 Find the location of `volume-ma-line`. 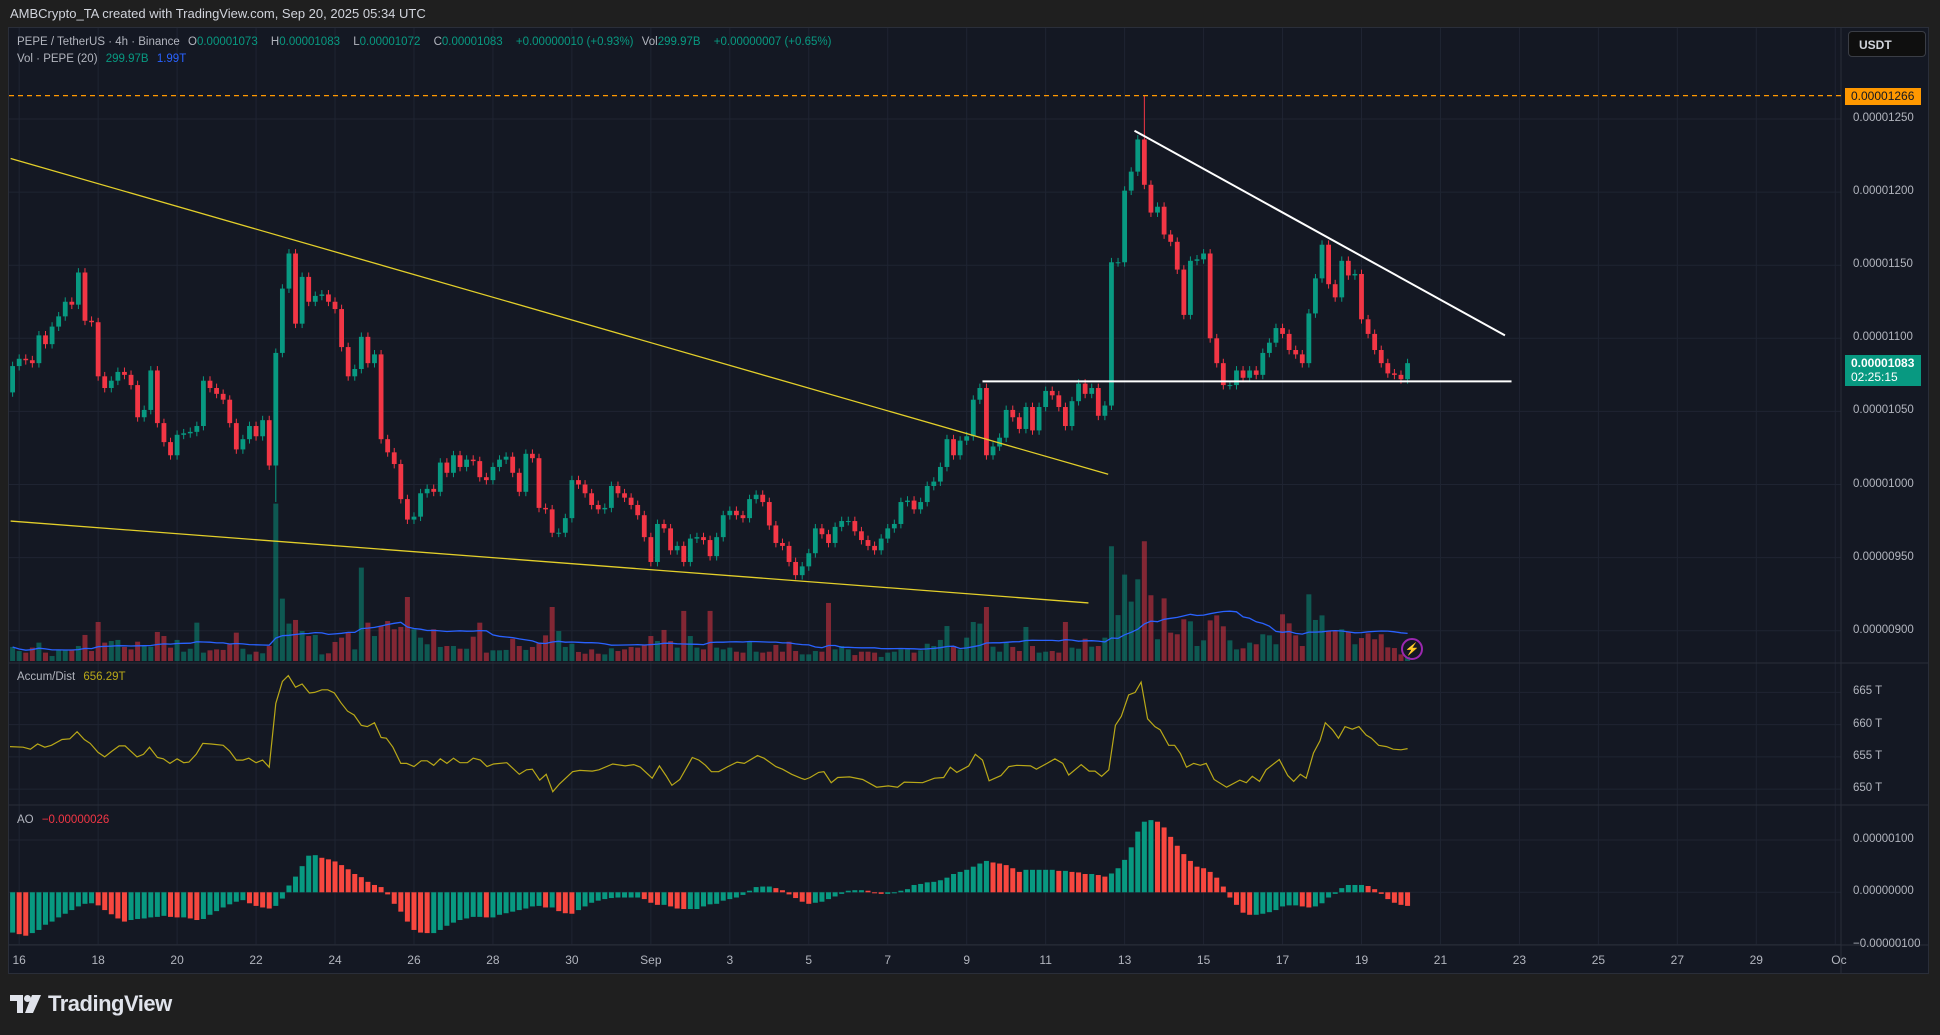

volume-ma-line is located at coordinates (710, 630).